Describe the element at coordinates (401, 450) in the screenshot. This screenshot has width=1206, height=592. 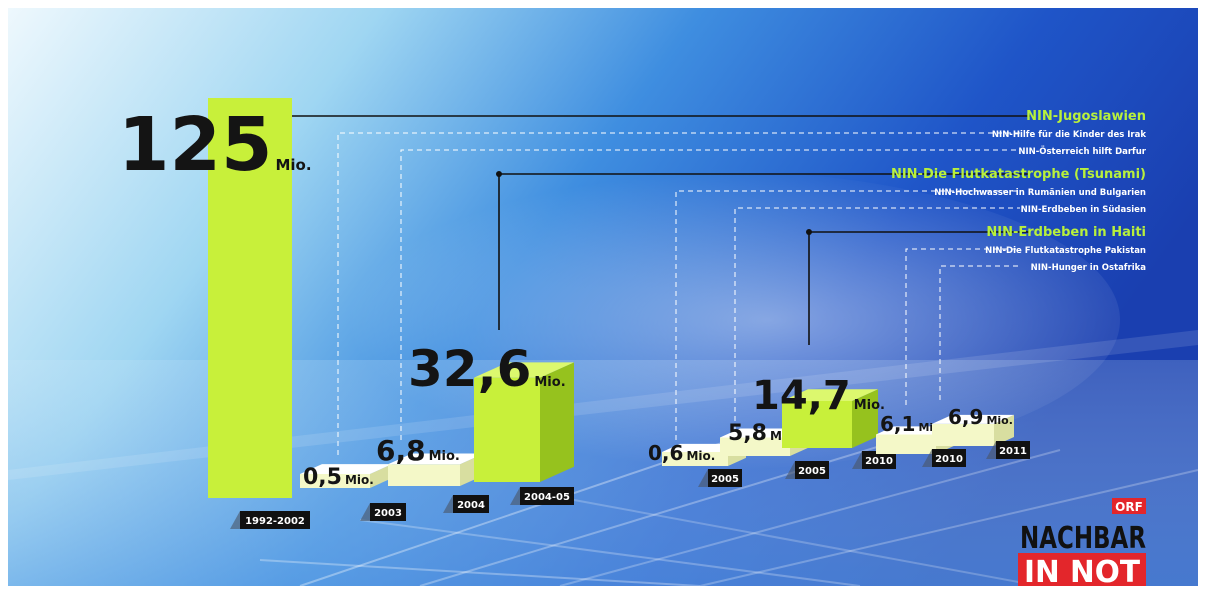
I see `value-label: 6,8` at that location.